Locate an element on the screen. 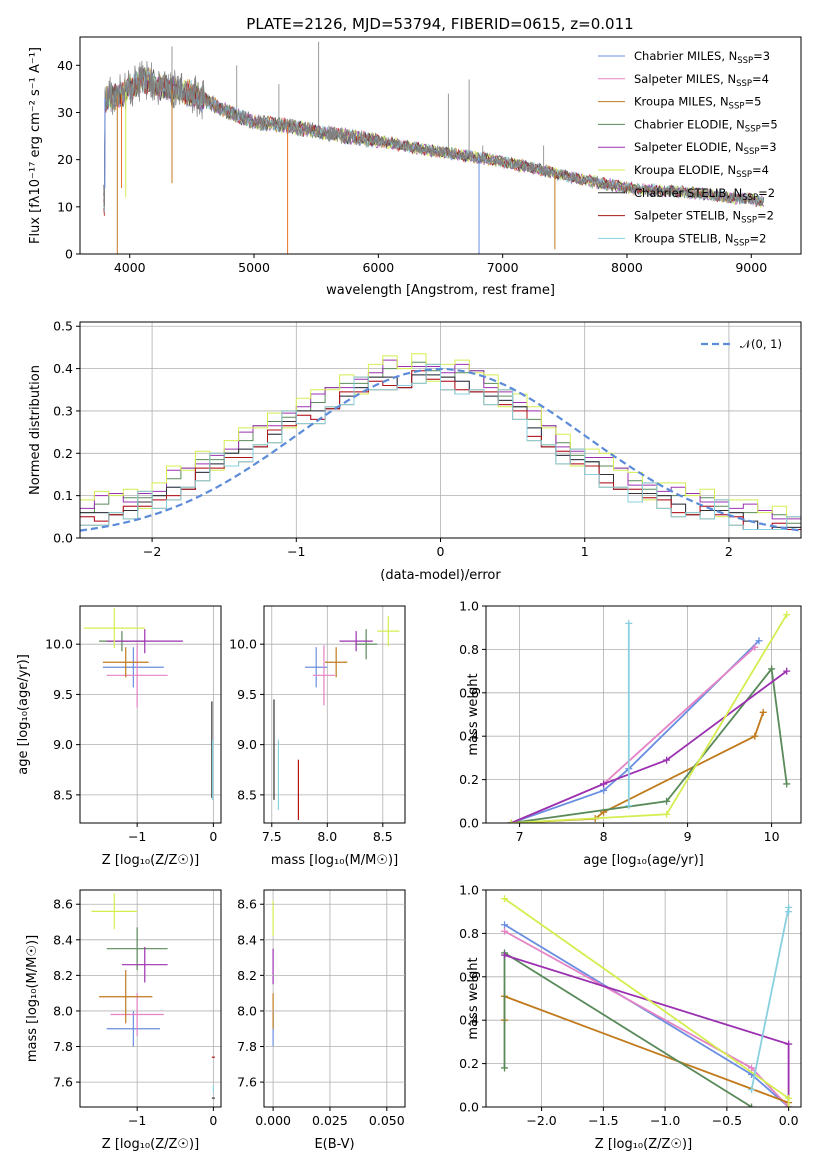 This screenshot has width=819, height=1170. x-tick-label: −2 is located at coordinates (152, 551).